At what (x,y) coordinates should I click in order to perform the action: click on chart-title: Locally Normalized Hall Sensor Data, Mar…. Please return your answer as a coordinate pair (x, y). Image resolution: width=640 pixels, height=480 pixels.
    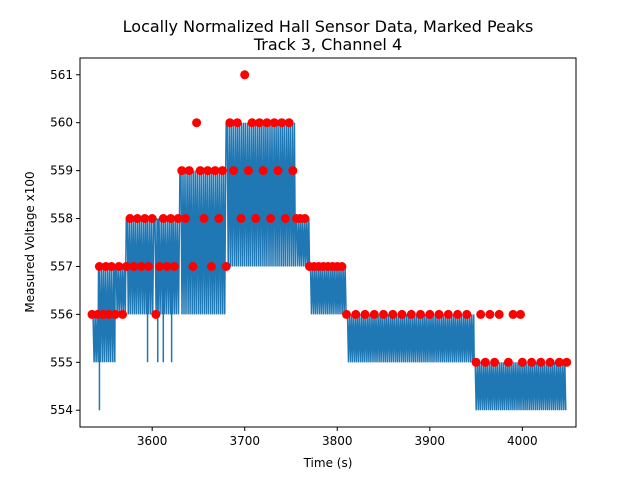
    Looking at the image, I should click on (328, 26).